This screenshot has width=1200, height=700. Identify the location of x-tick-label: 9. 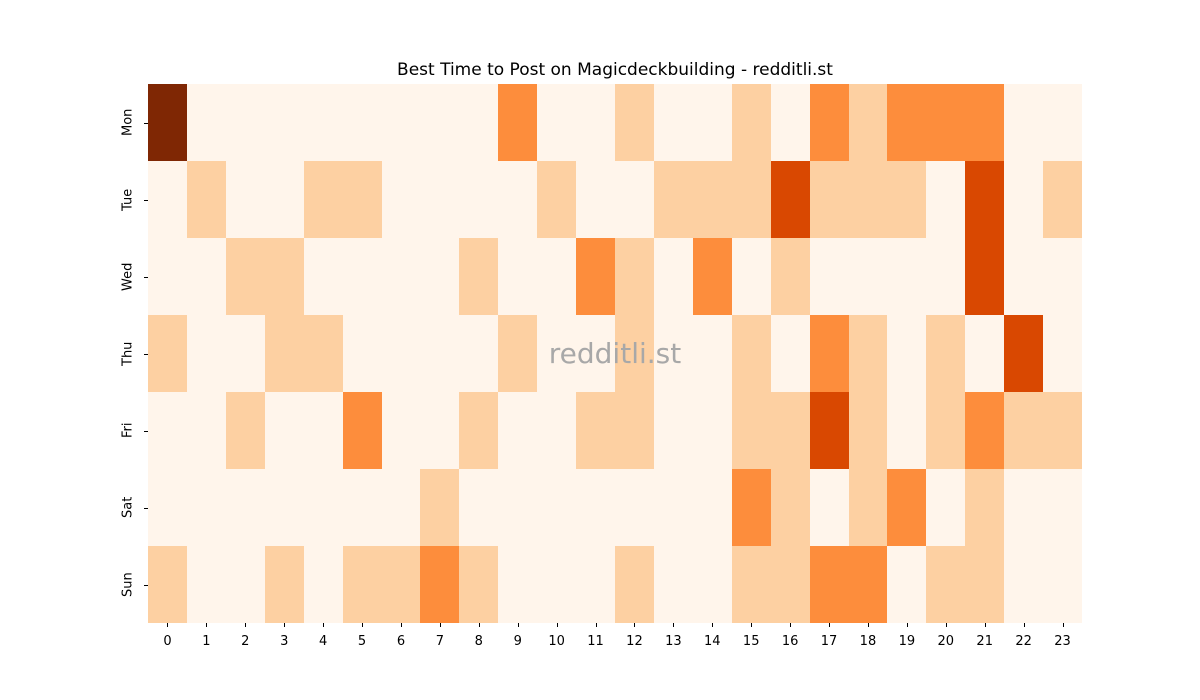
(517, 641).